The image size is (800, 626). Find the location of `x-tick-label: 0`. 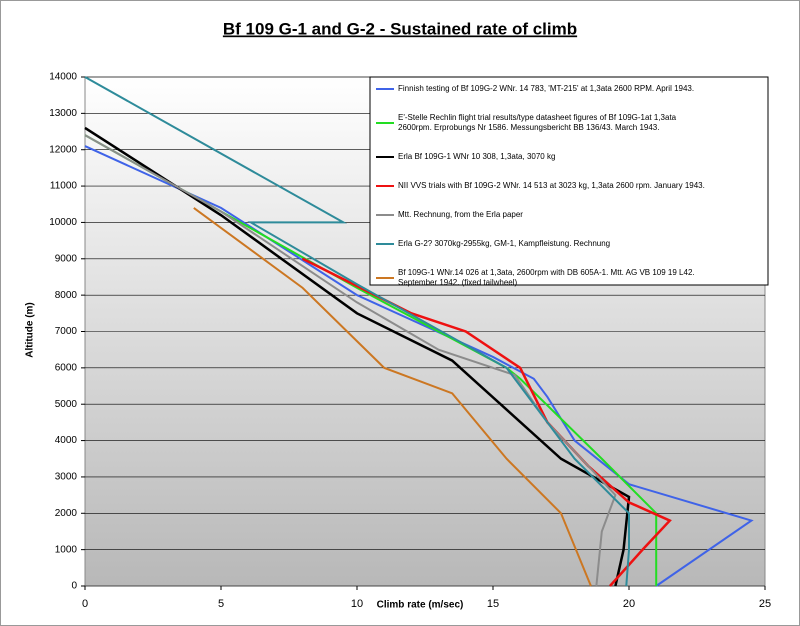

x-tick-label: 0 is located at coordinates (85, 604).